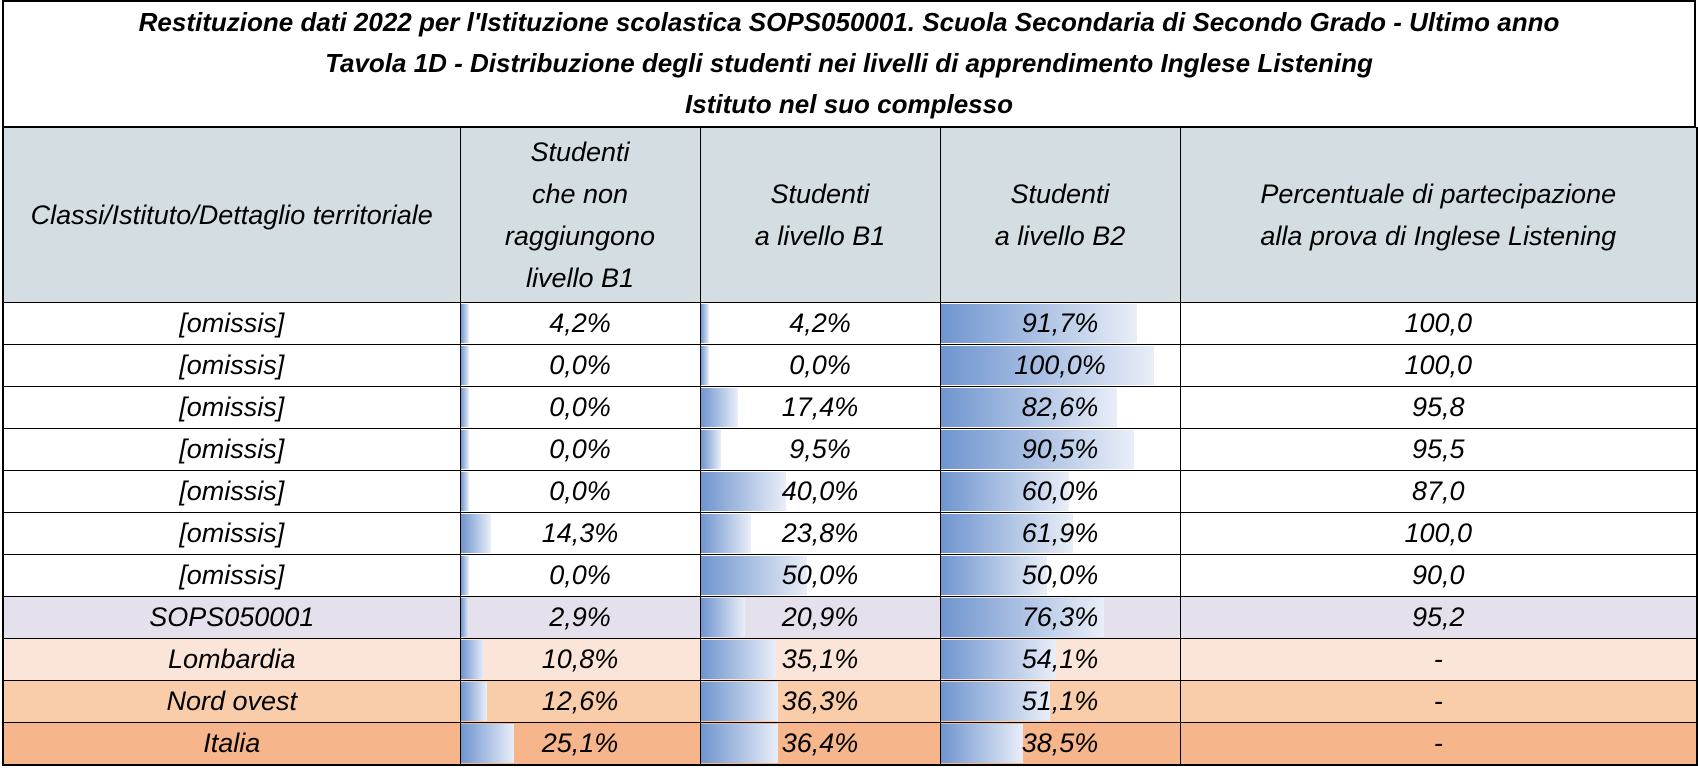 Image resolution: width=1698 pixels, height=778 pixels. I want to click on cell-b1: 17,4%, so click(820, 407).